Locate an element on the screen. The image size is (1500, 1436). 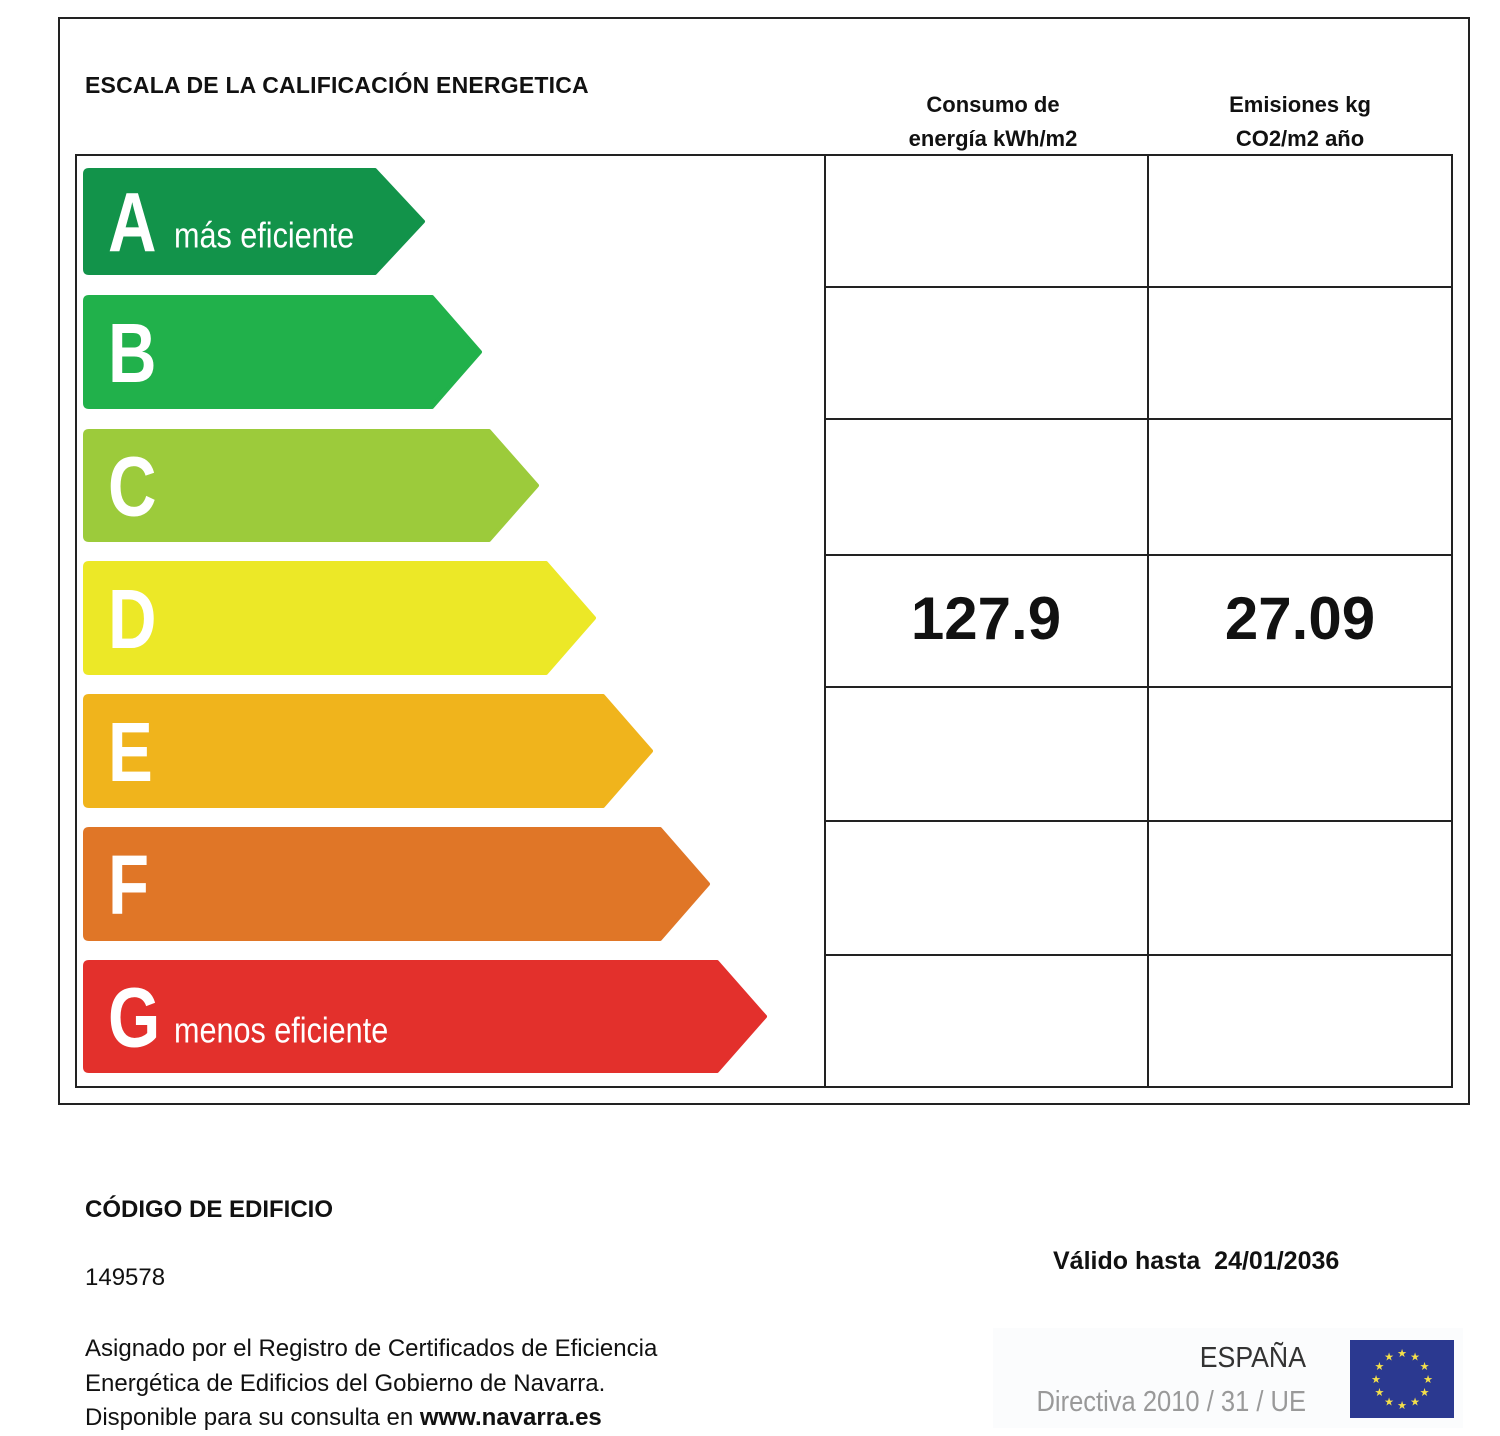
rating-arrow-b: B is located at coordinates (282, 352).